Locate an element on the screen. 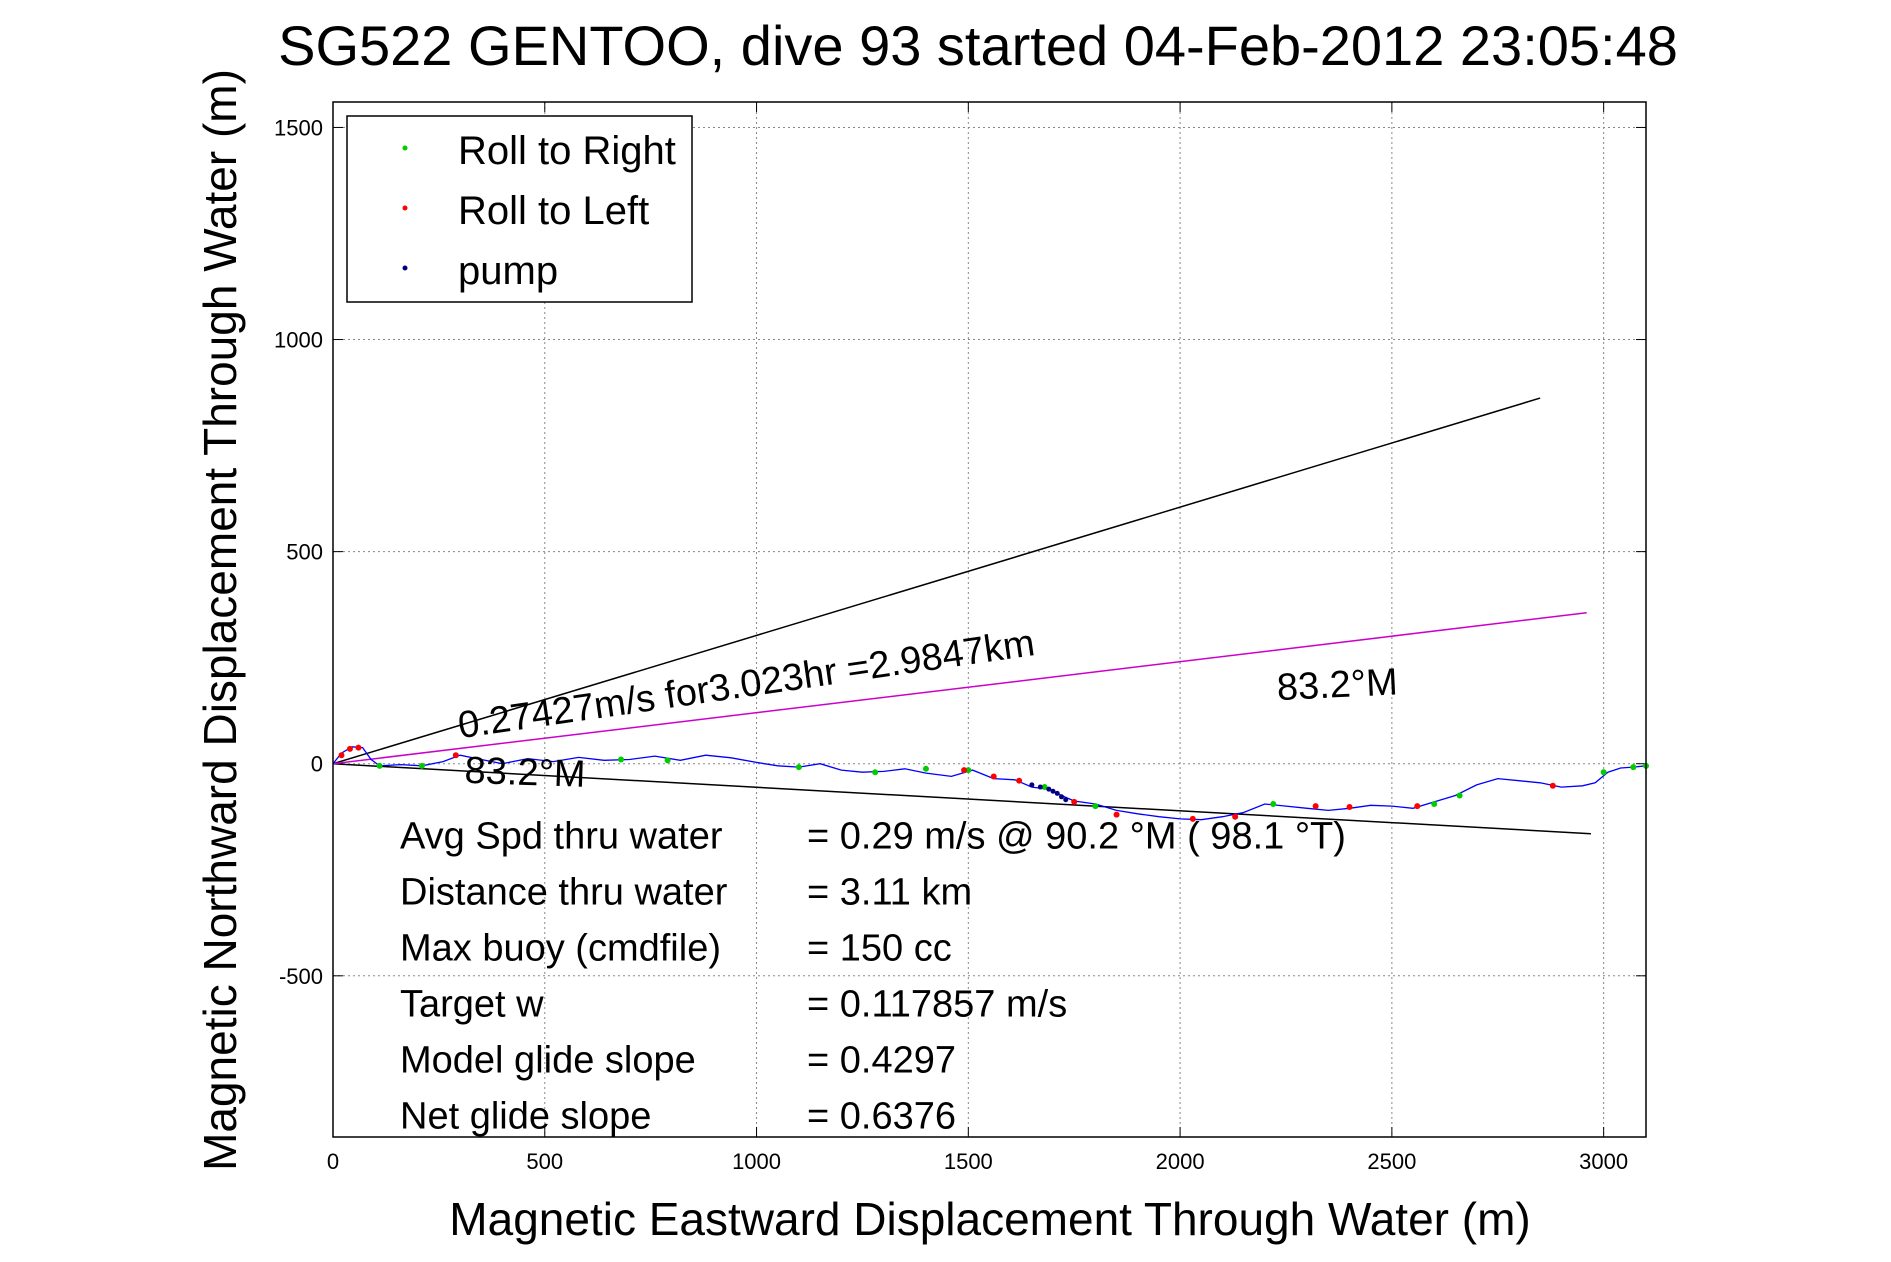  x-tick-label: 0 is located at coordinates (333, 1161).